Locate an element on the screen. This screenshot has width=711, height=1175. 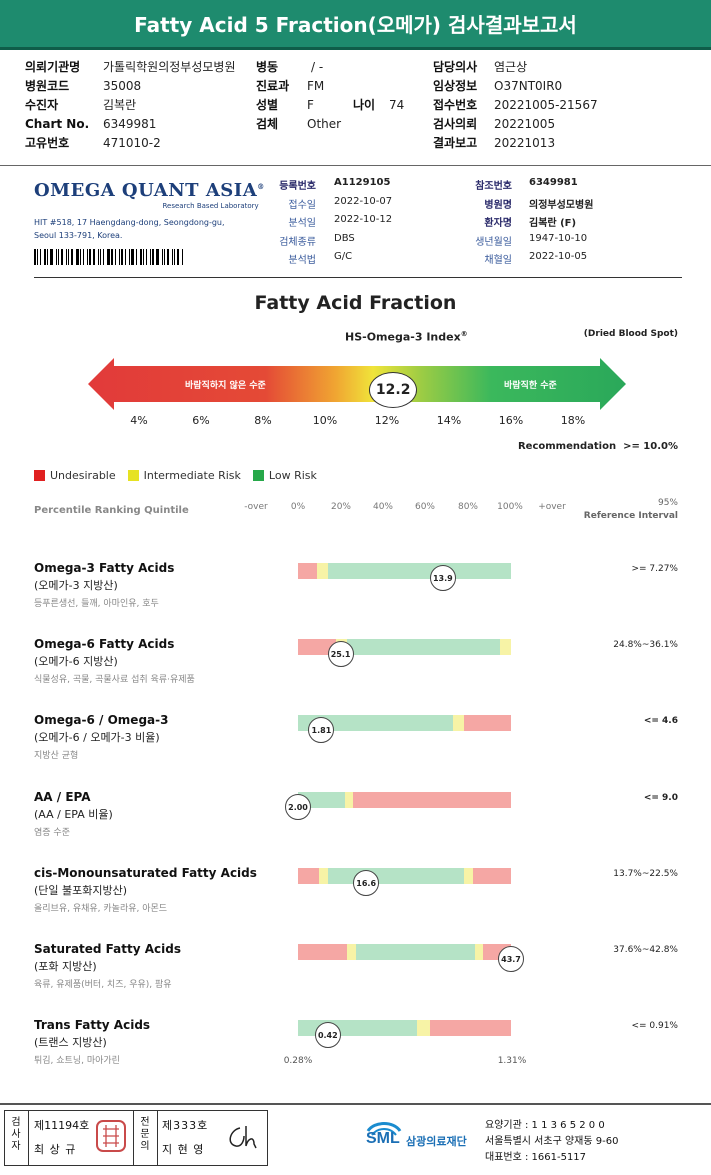
marker-reference-interval: <= 9.0 is located at coordinates (660, 798).